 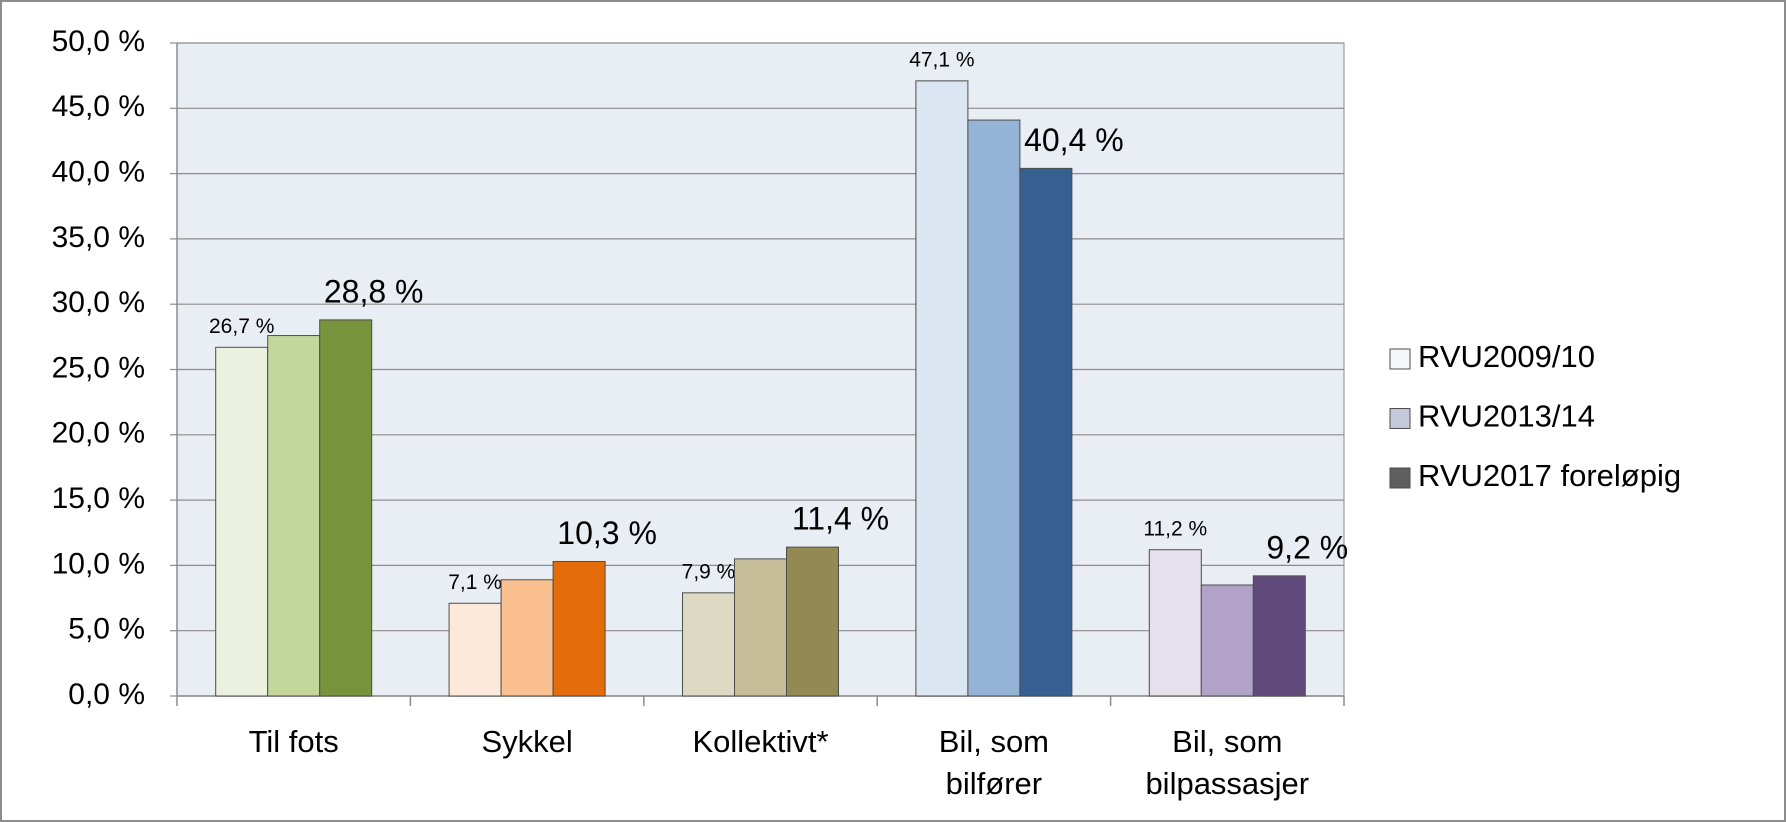 I want to click on y-tick-label: 15,0 %, so click(x=98, y=498).